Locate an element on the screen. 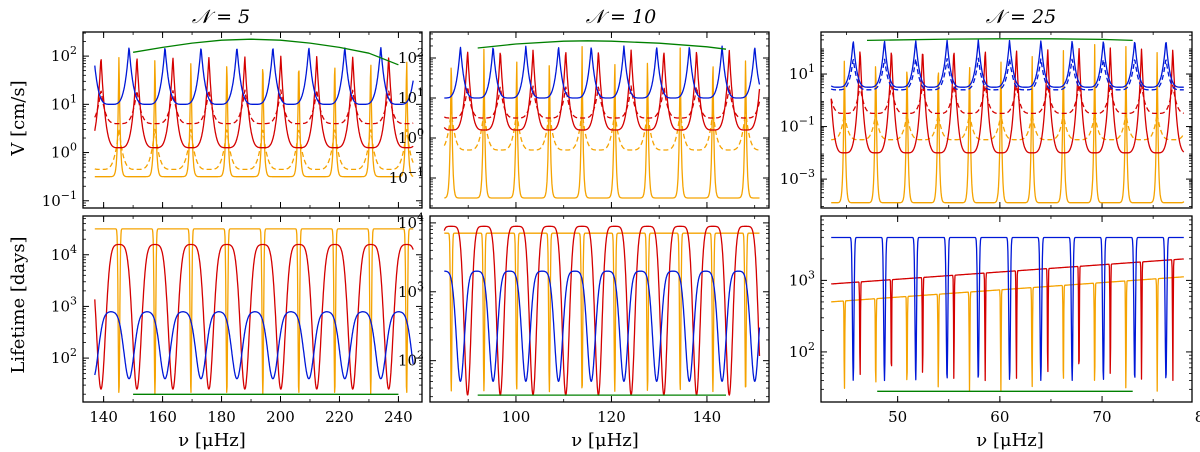  bot-0-xtick-label: 160 is located at coordinates (162, 417).